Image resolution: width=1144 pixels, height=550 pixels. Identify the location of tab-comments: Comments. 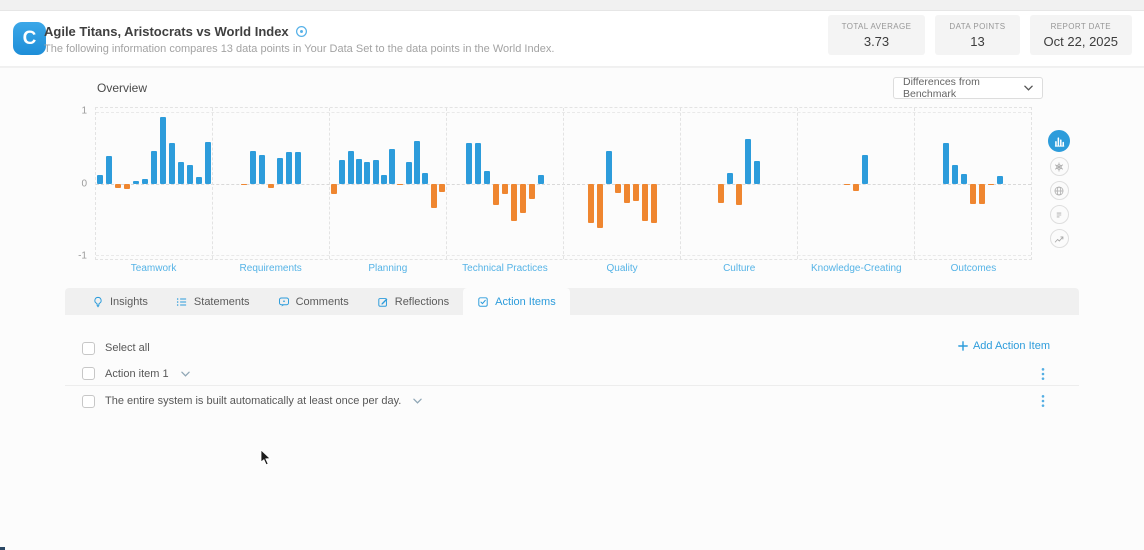
(313, 301).